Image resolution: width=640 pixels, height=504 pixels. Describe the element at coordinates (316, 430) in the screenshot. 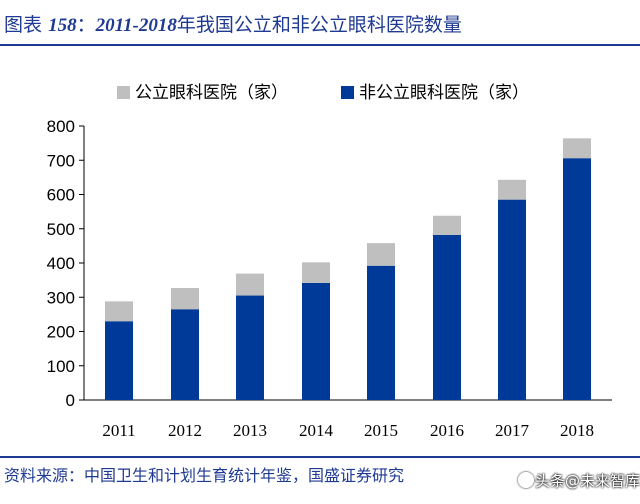

I see `x-tick-label: 2014` at that location.